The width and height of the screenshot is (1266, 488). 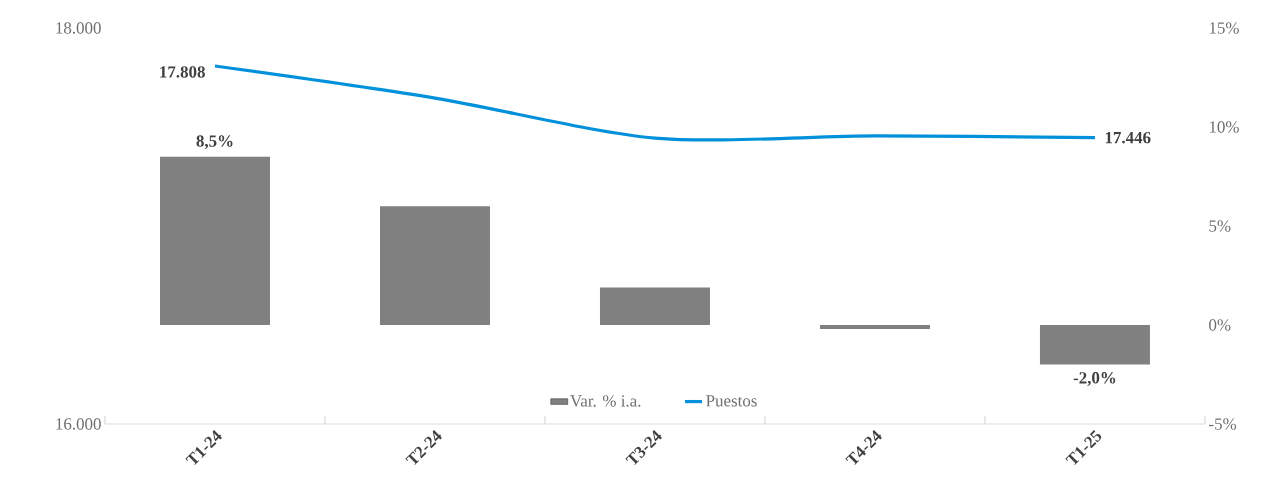 I want to click on legend-label: Puestos, so click(x=731, y=401).